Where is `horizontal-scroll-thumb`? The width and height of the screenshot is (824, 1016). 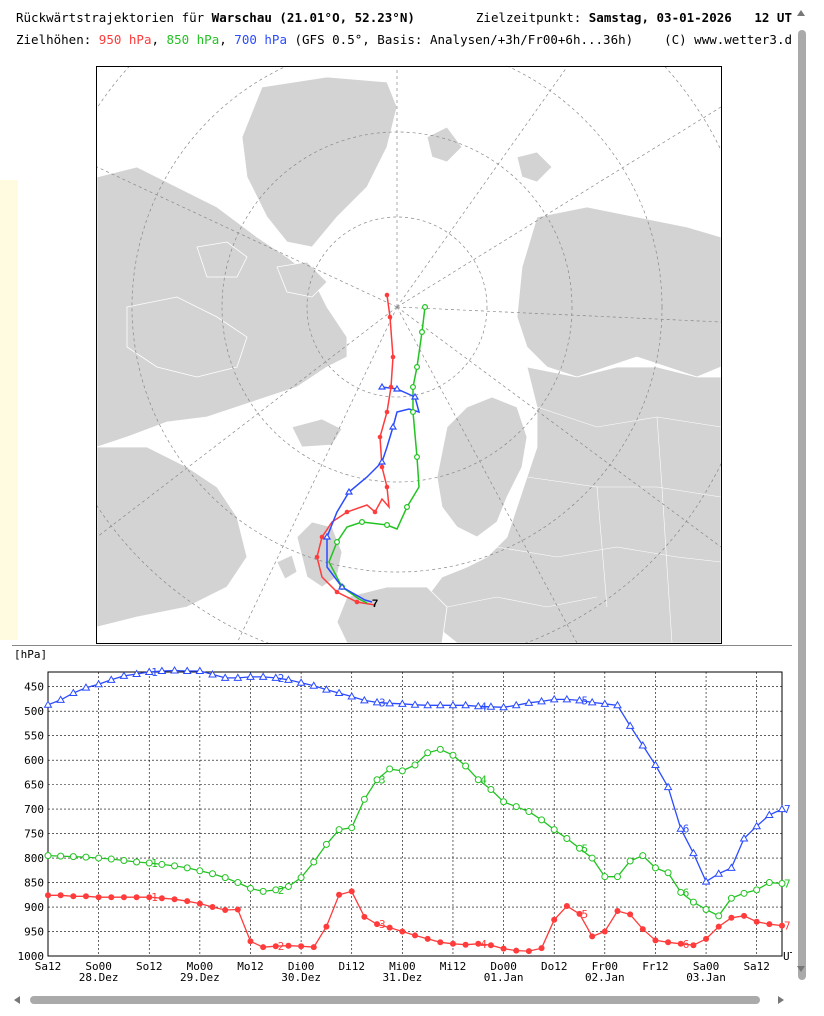
horizontal-scroll-thumb is located at coordinates (395, 1000).